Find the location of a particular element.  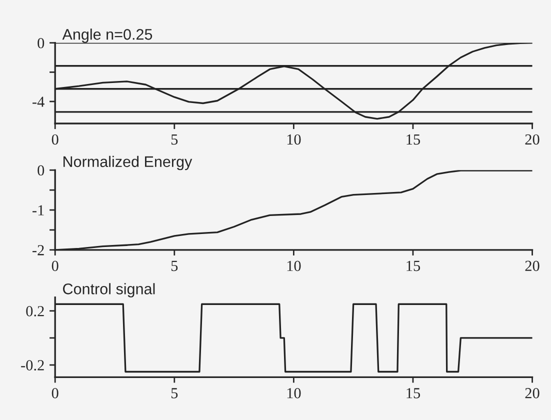

chart-title: Control signal is located at coordinates (109, 290).